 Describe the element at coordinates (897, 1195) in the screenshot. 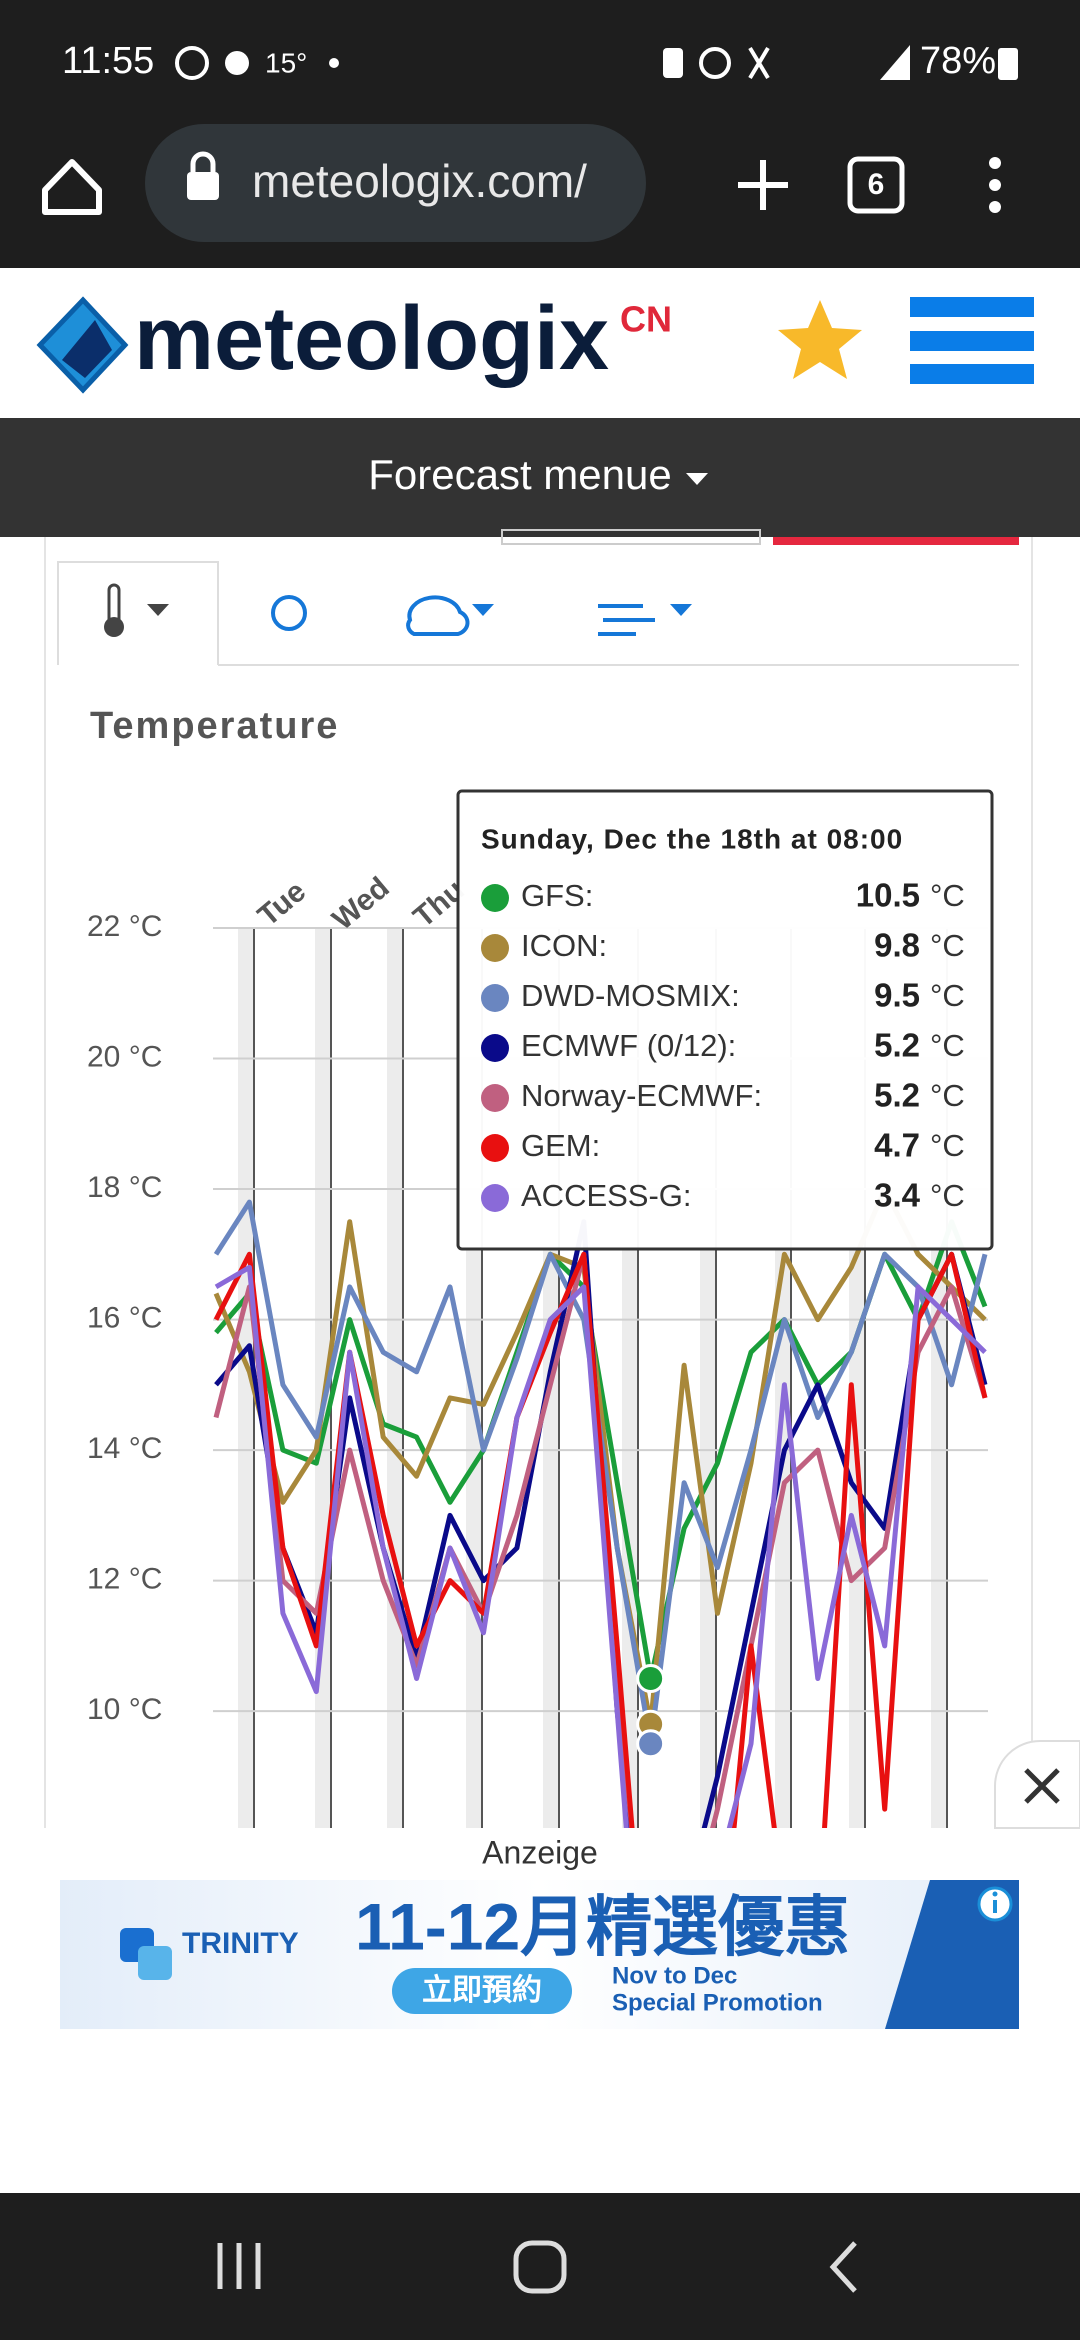

I see `tooltip-value: 3.4` at that location.